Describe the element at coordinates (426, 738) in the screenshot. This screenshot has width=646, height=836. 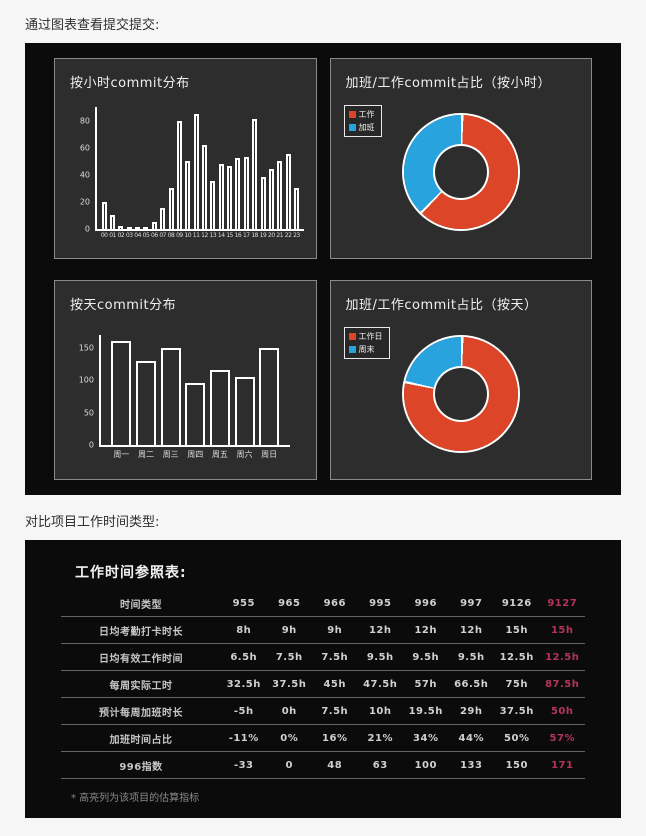
I see `table-cell: 34%` at that location.